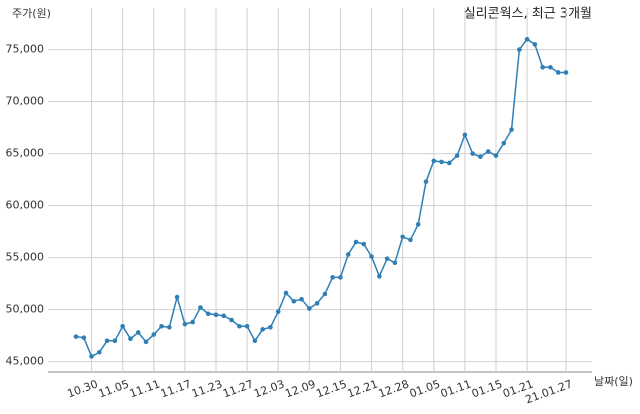 Image resolution: width=640 pixels, height=414 pixels. Describe the element at coordinates (176, 388) in the screenshot. I see `x-tick-label: 11.17` at that location.